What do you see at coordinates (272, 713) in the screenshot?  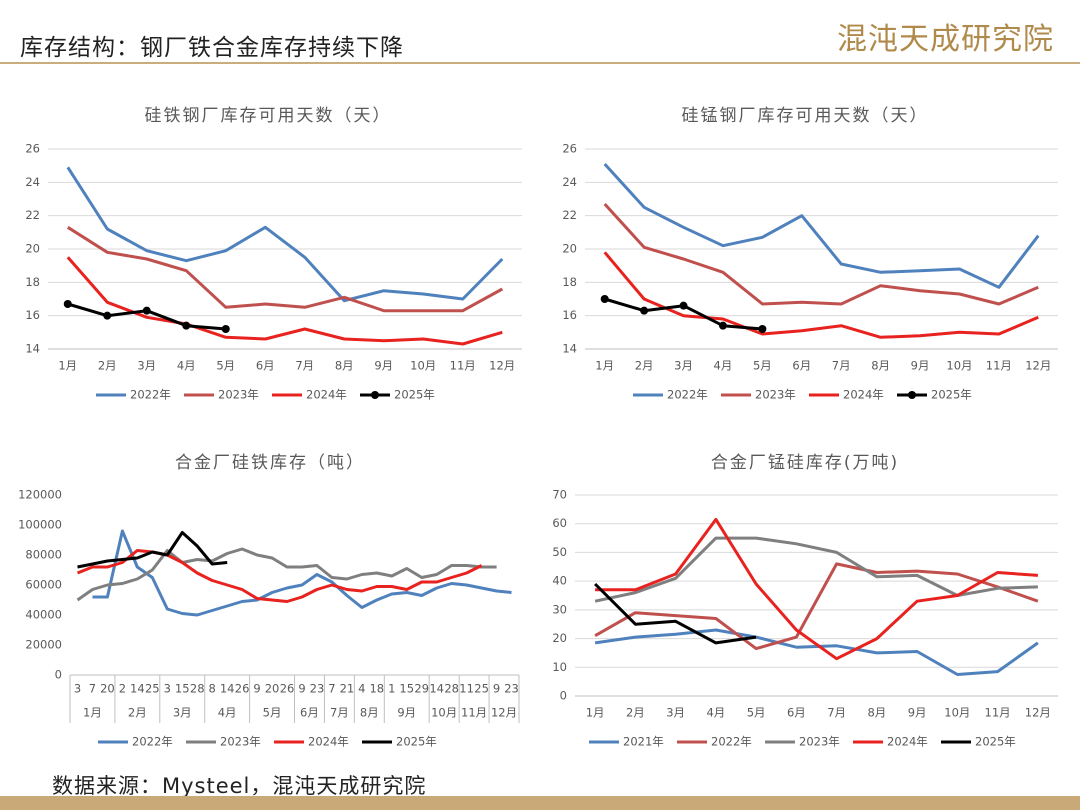 I see `x-group-label: 5月` at bounding box center [272, 713].